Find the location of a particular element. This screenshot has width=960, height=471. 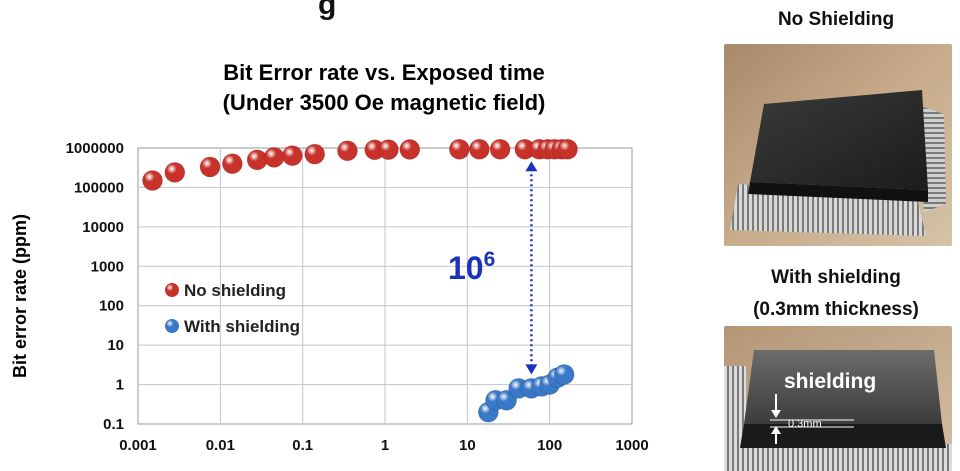

legend-label: No shielding is located at coordinates (235, 290).